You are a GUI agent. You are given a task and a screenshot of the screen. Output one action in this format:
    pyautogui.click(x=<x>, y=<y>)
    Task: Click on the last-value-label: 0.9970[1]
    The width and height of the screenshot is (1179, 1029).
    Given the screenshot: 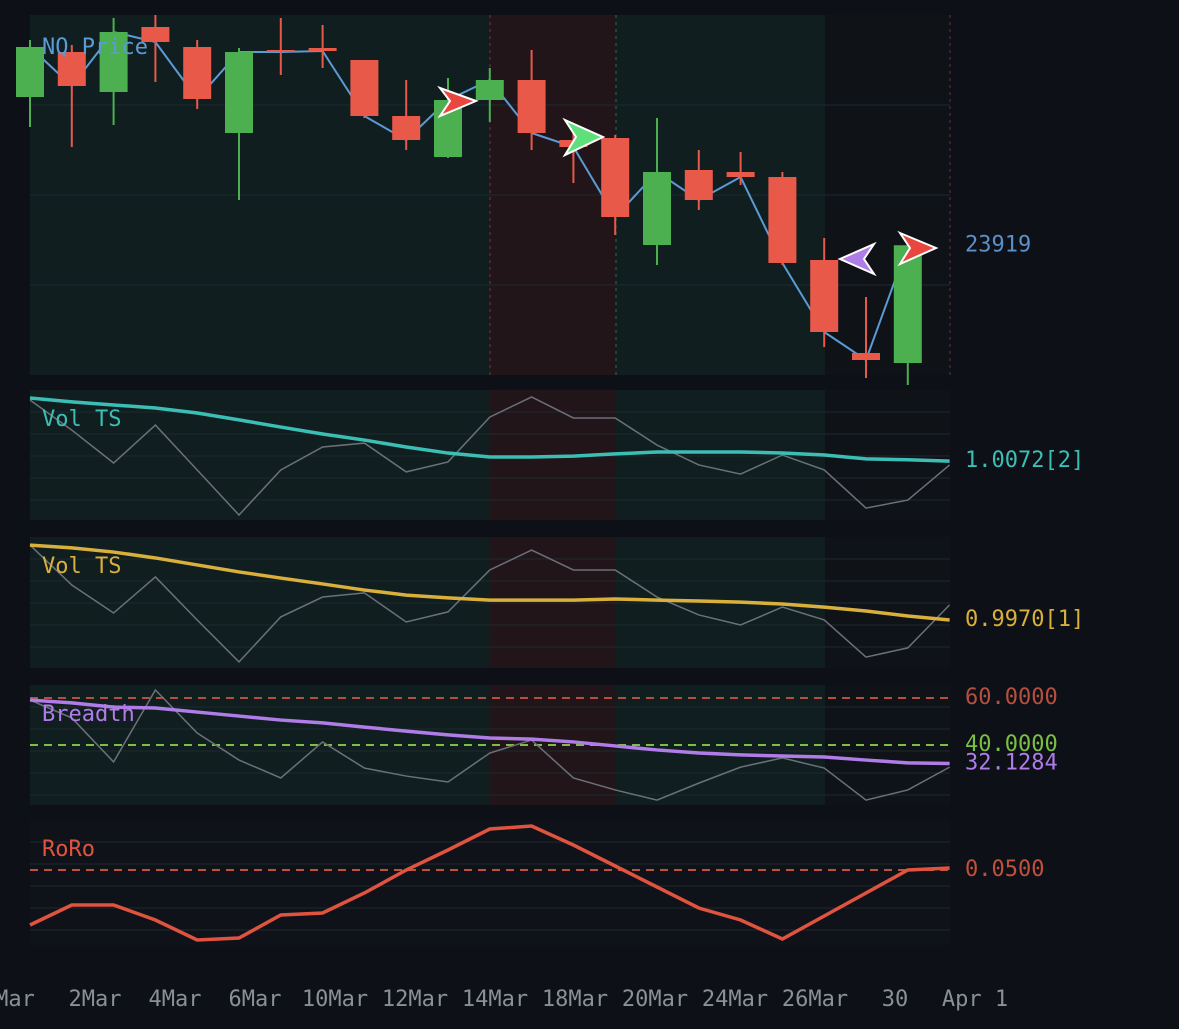 What is the action you would take?
    pyautogui.click(x=1024, y=619)
    